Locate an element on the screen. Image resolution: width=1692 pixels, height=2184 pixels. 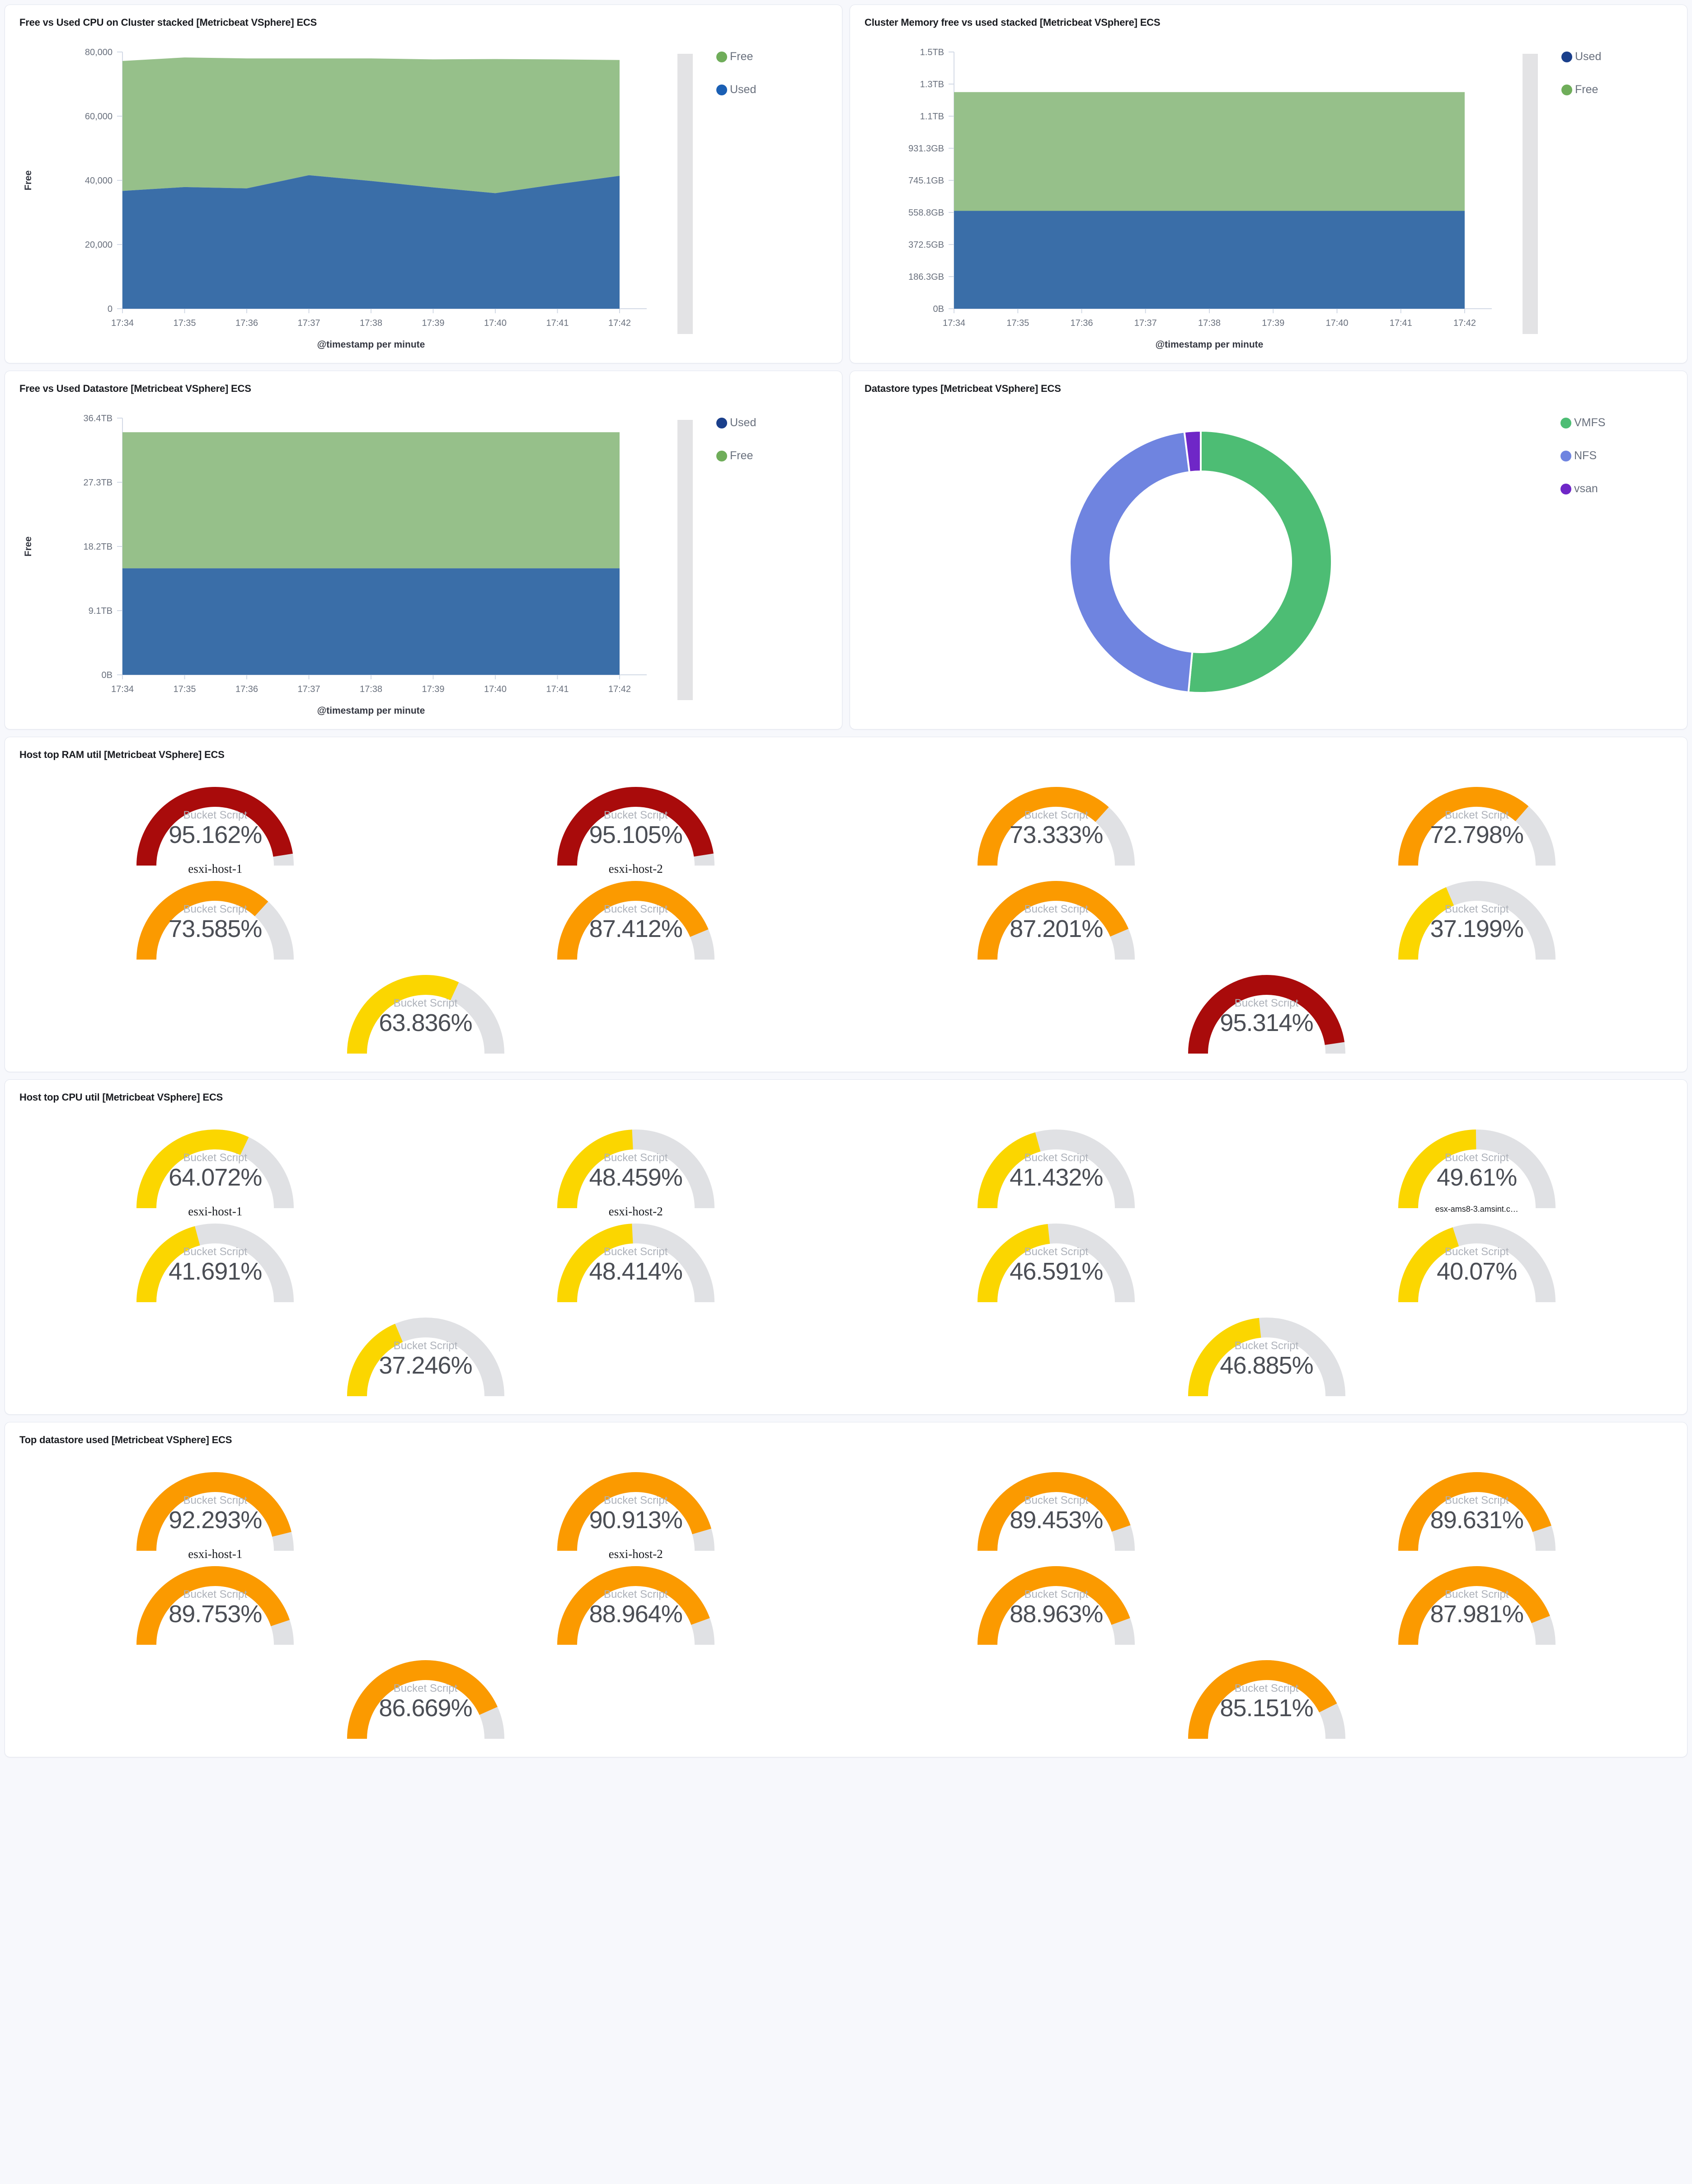
gauge: Bucket Script 64.072% esxi-host-1 is located at coordinates (216, 1168).